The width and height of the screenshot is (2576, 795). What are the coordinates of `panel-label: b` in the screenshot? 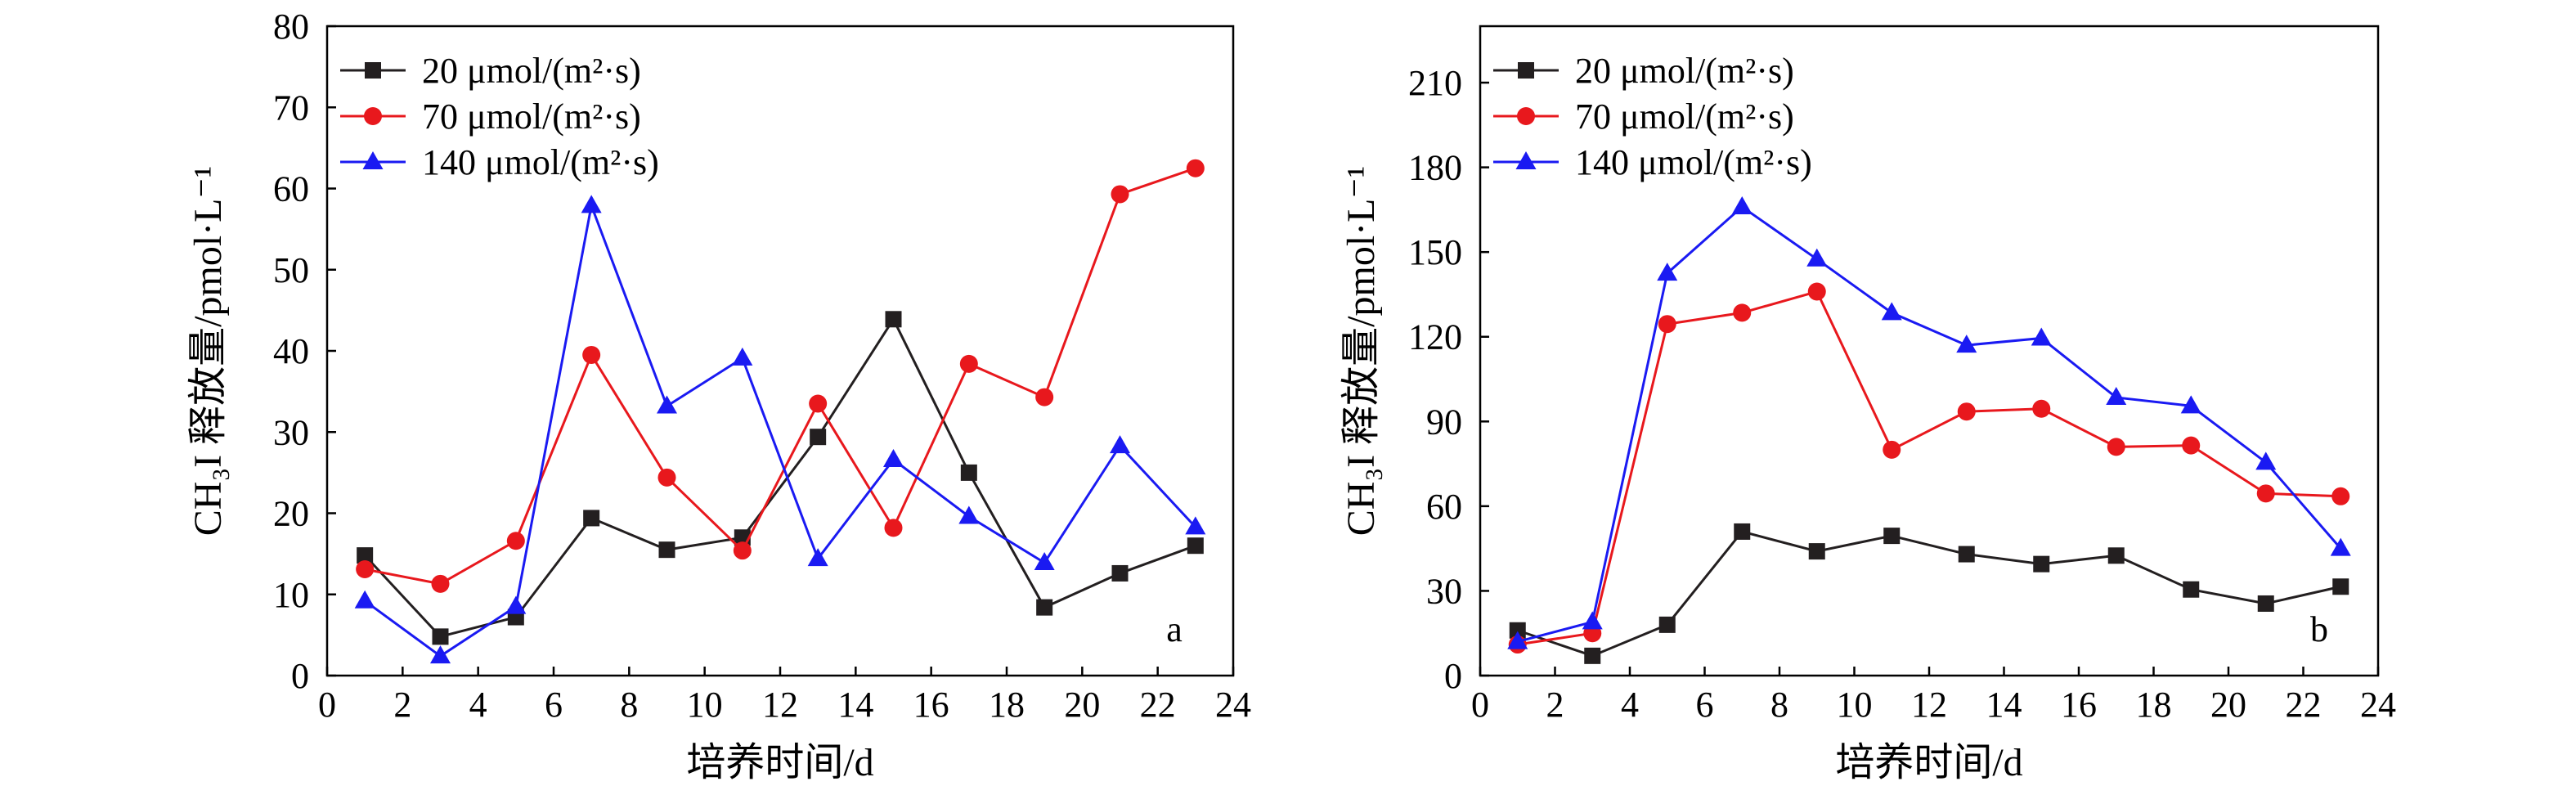 It's located at (2319, 629).